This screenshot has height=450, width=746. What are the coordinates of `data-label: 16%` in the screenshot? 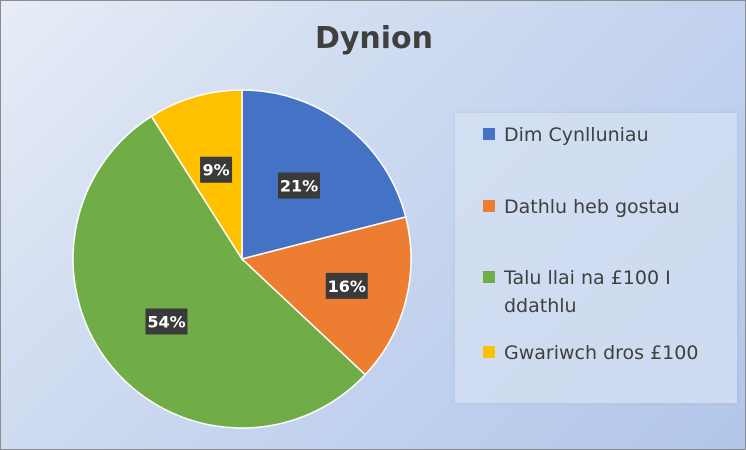 It's located at (346, 285).